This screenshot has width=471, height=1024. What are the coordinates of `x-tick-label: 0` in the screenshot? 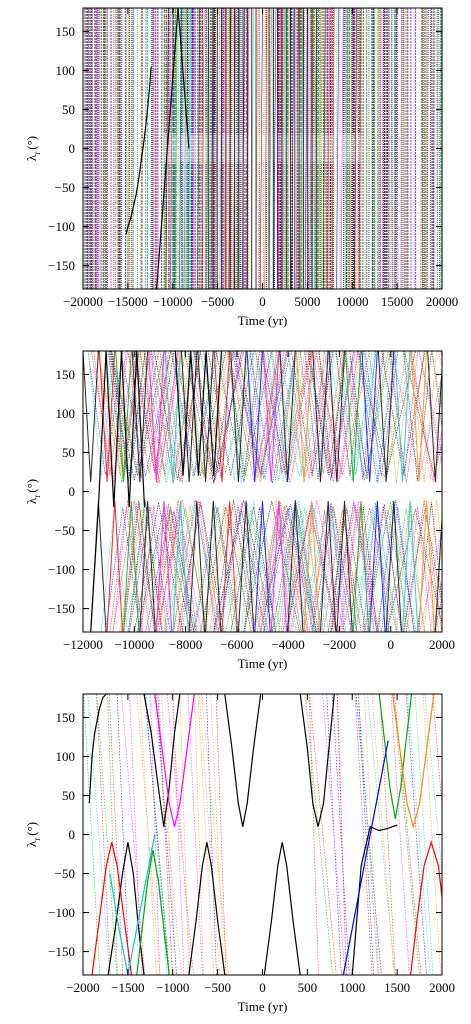 It's located at (390, 644).